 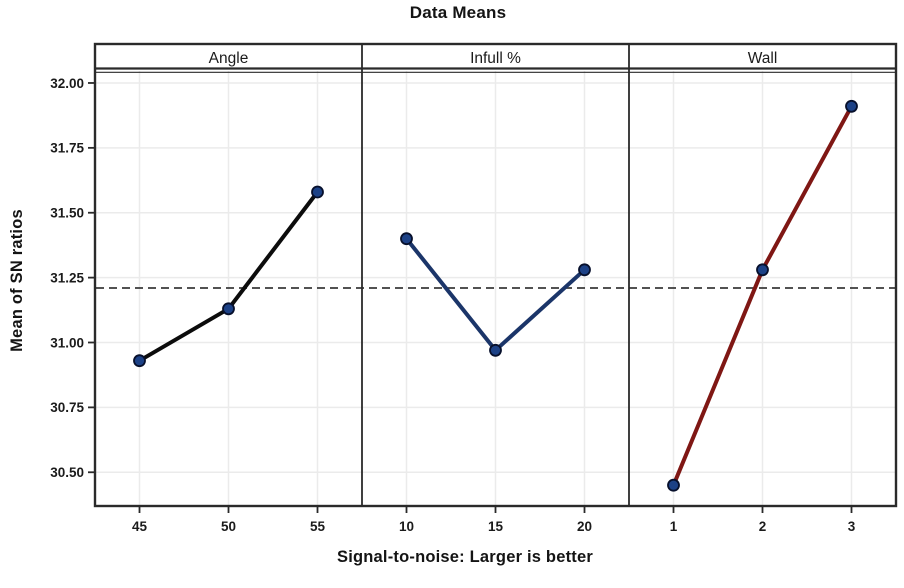 What do you see at coordinates (67, 472) in the screenshot?
I see `y-tick-label: 30.50` at bounding box center [67, 472].